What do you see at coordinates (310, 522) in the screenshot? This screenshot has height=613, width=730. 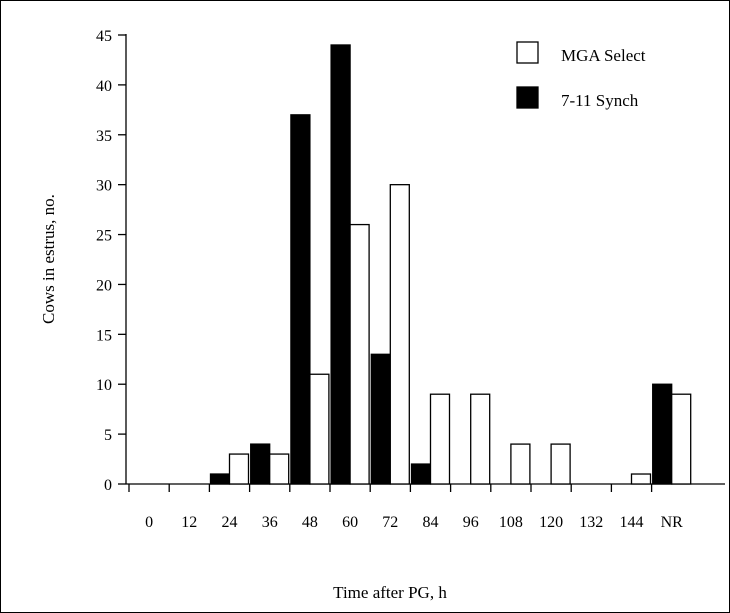 I see `x-tick-label: 48` at bounding box center [310, 522].